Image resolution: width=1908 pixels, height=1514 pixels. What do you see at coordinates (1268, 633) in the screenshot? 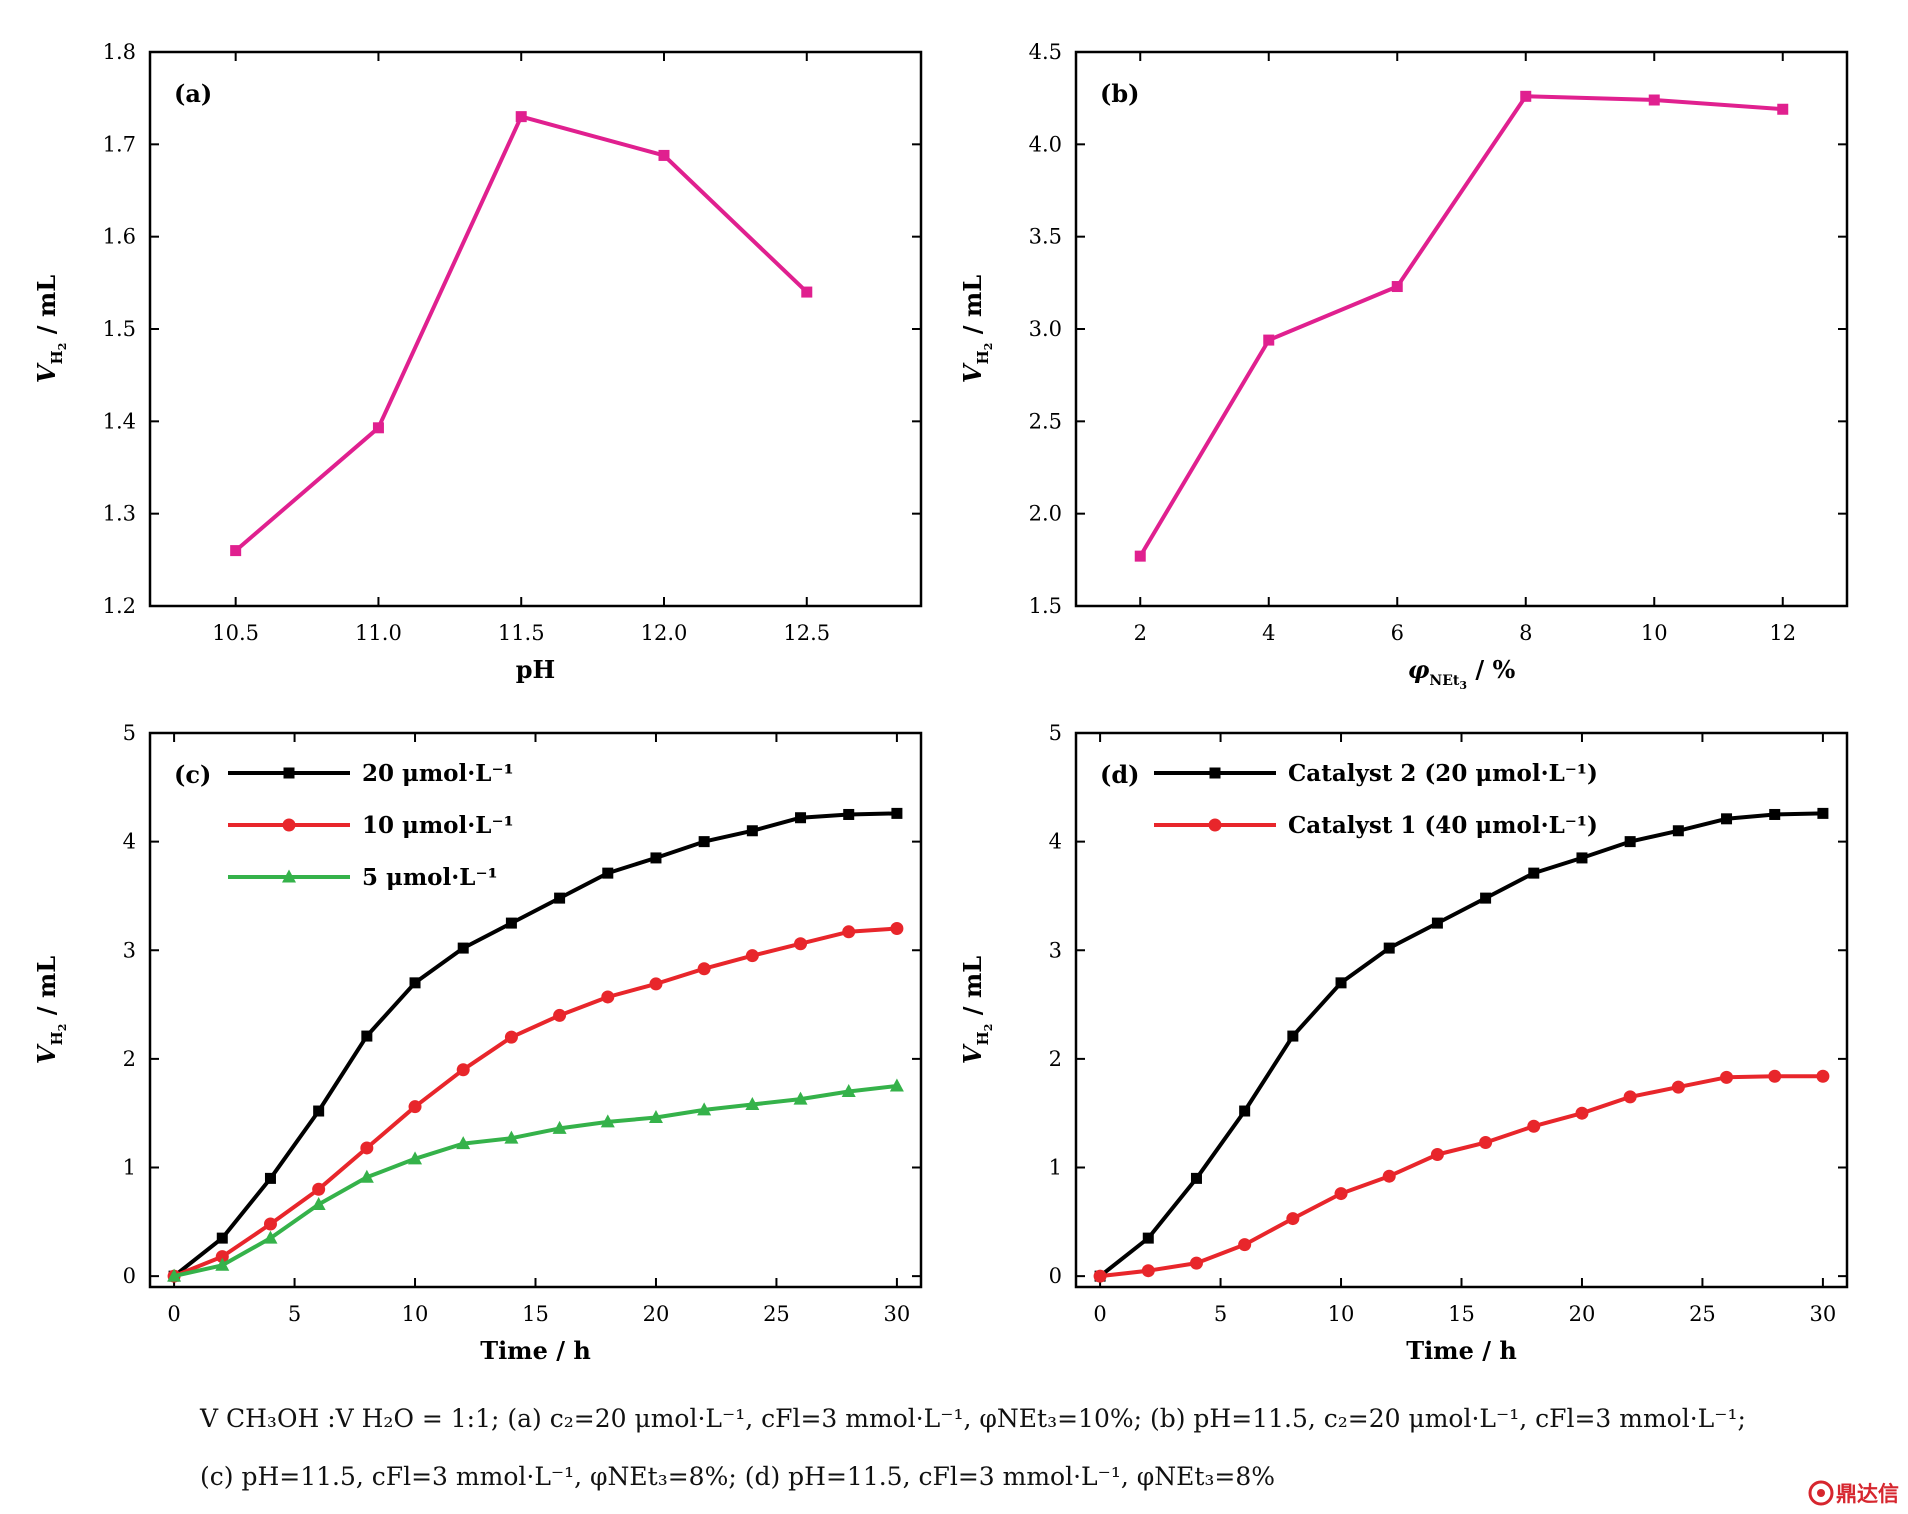
I see `x-tick-label: 4` at bounding box center [1268, 633].